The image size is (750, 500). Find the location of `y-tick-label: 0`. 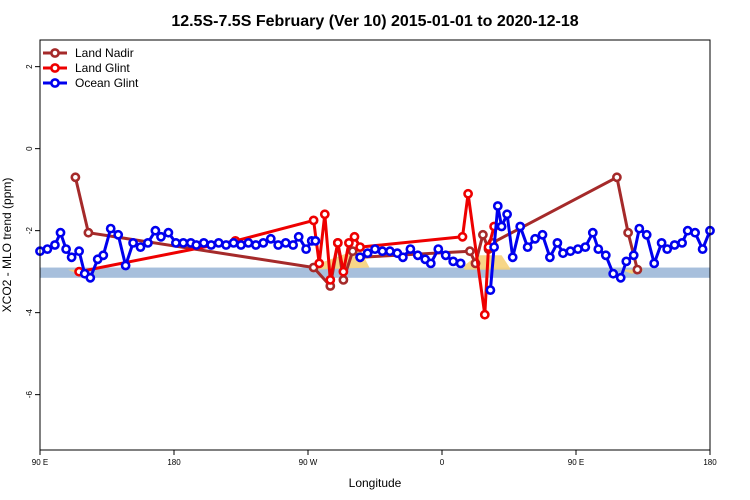

y-tick-label: 0 is located at coordinates (29, 148).